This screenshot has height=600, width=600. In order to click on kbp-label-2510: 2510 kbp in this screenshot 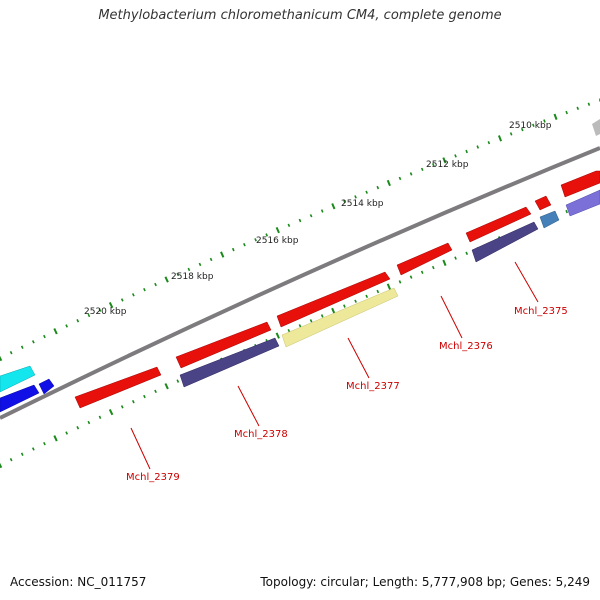, I will do `click(530, 126)`.